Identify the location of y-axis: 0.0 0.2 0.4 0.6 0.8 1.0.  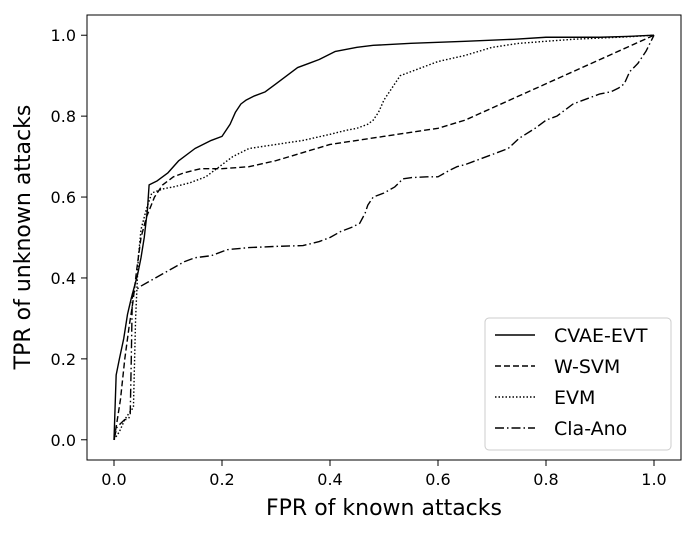
(69, 238).